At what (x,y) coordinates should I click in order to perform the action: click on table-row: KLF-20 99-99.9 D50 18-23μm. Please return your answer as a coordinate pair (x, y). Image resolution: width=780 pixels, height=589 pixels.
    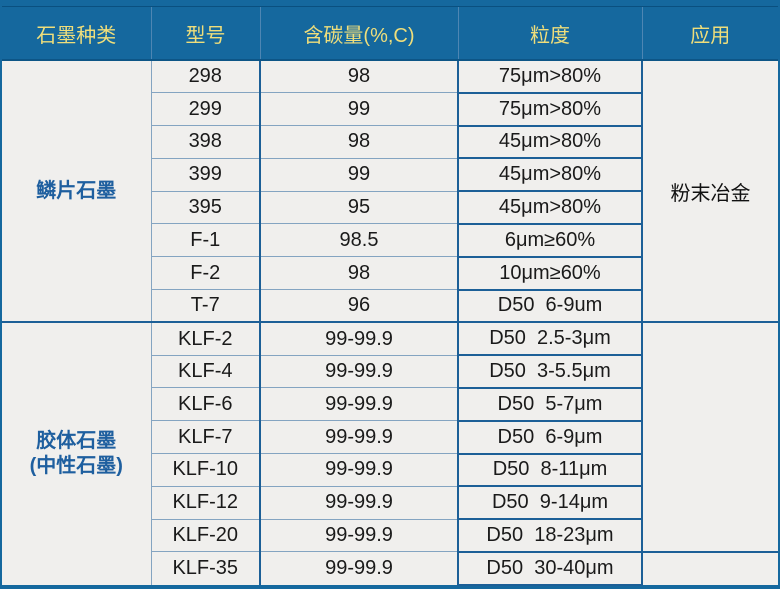
    Looking at the image, I should click on (390, 535).